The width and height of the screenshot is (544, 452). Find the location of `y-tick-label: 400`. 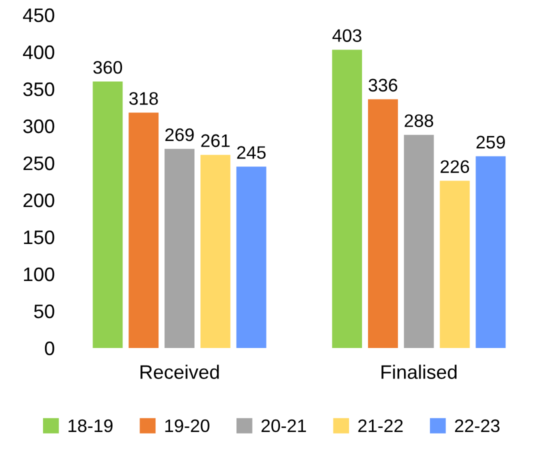

y-tick-label: 400 is located at coordinates (38, 52).